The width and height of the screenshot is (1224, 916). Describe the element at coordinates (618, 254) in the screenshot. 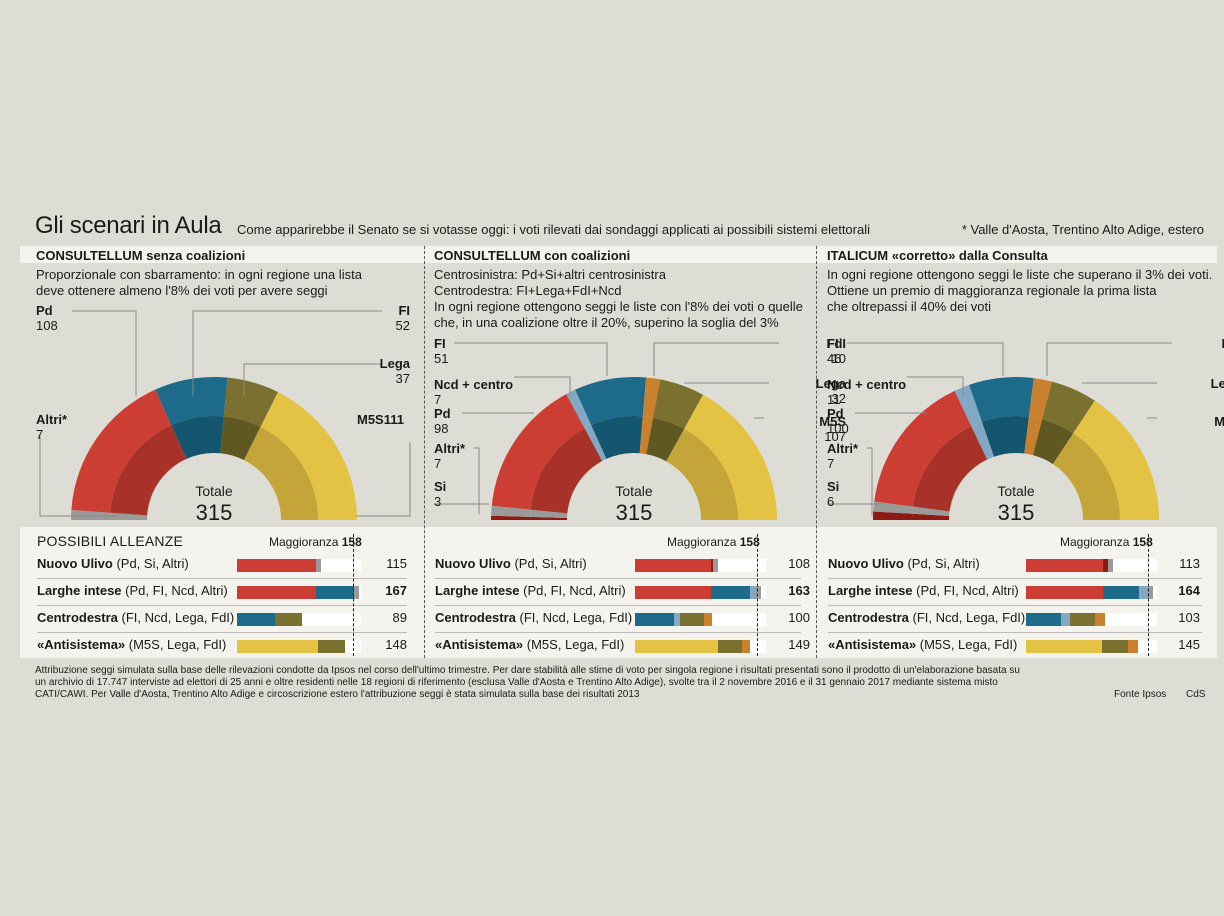

I see `panel-title-band` at that location.